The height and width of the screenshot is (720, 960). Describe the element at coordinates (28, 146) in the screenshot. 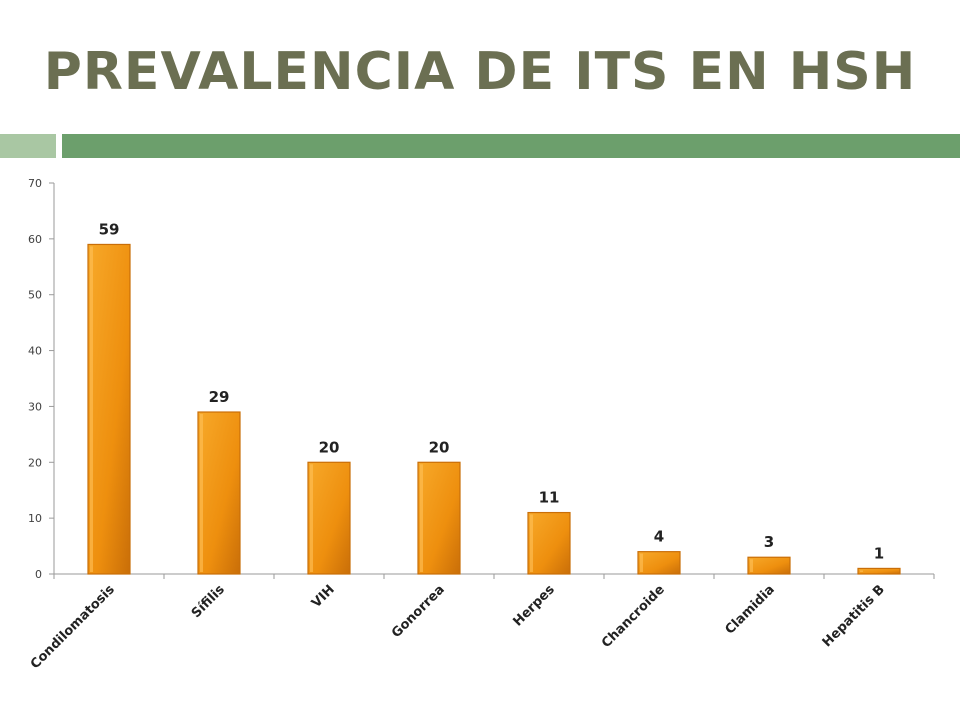

I see `accent-bar-short` at that location.